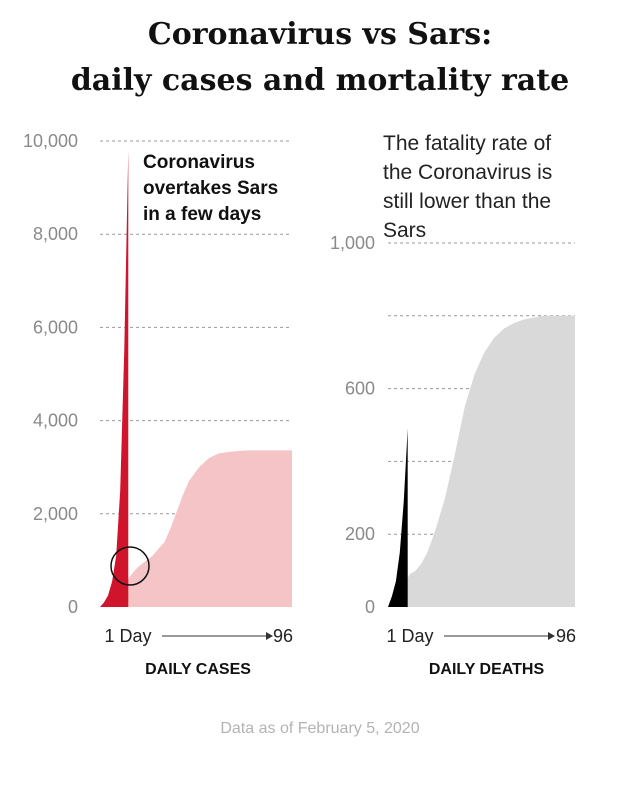  Describe the element at coordinates (55, 234) in the screenshot. I see `y-tick-label: 8,000` at that location.